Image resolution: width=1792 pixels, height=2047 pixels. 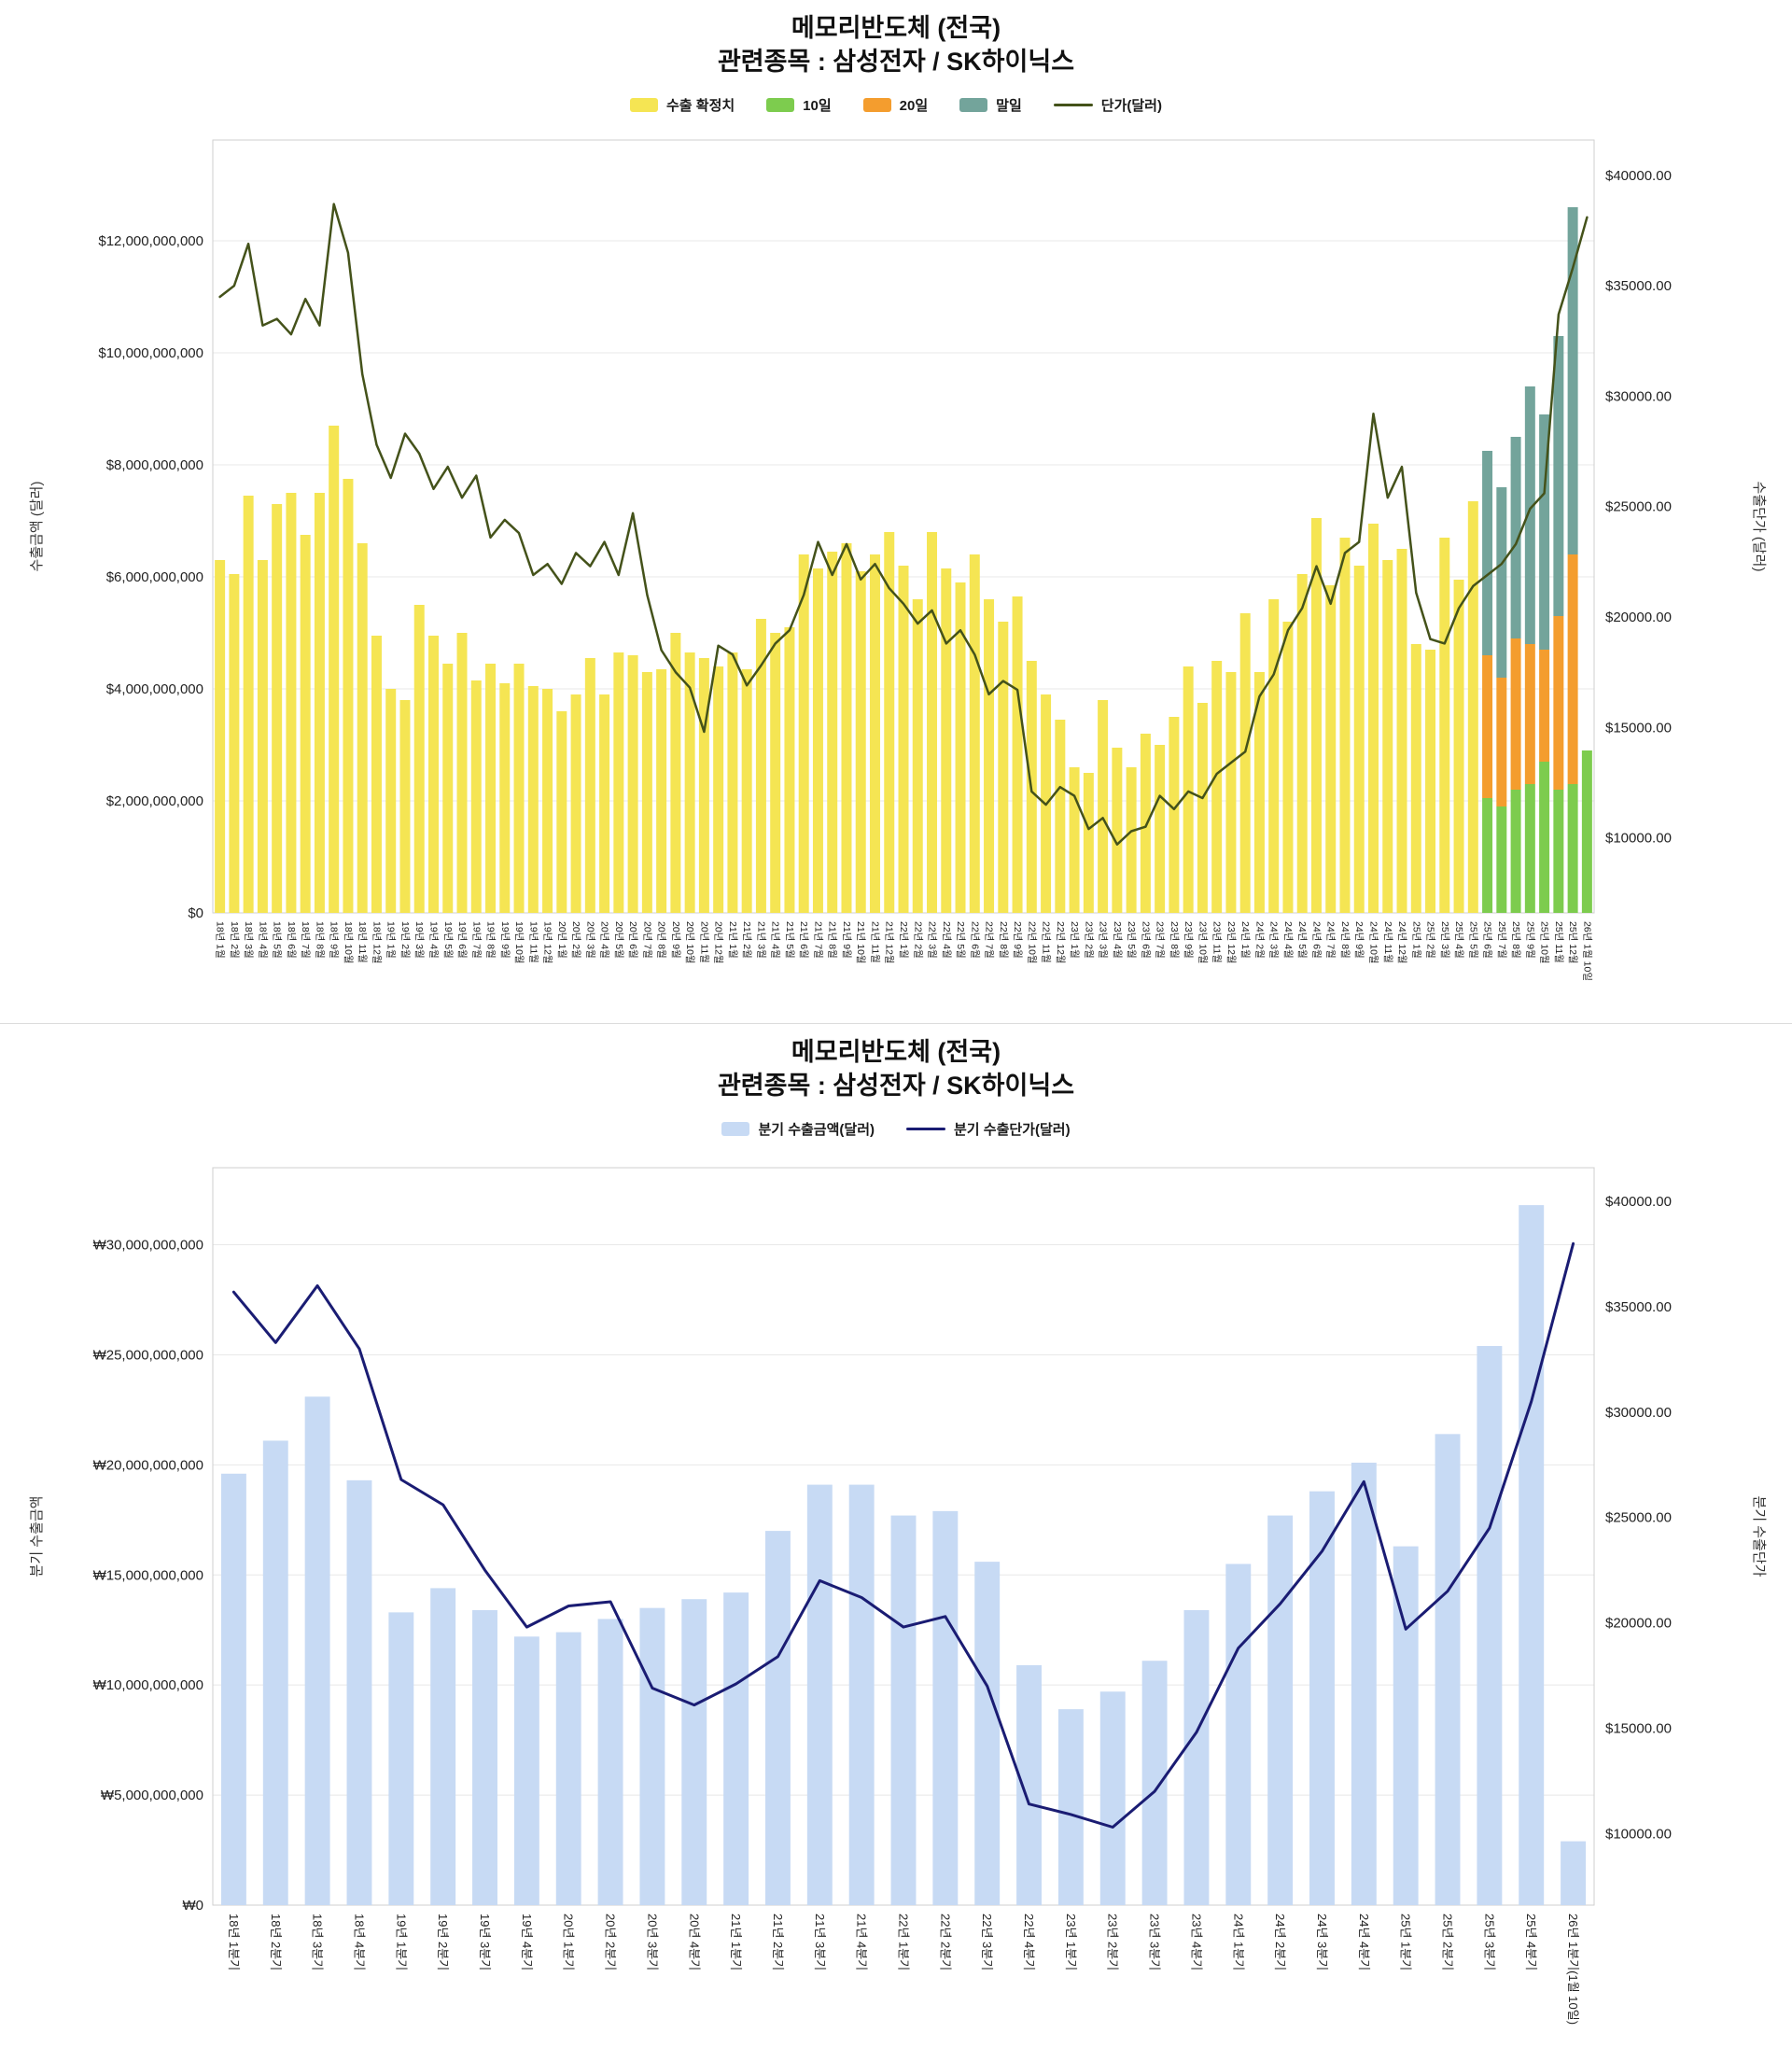 I want to click on legend-item: 단가(달러), so click(x=1107, y=105).